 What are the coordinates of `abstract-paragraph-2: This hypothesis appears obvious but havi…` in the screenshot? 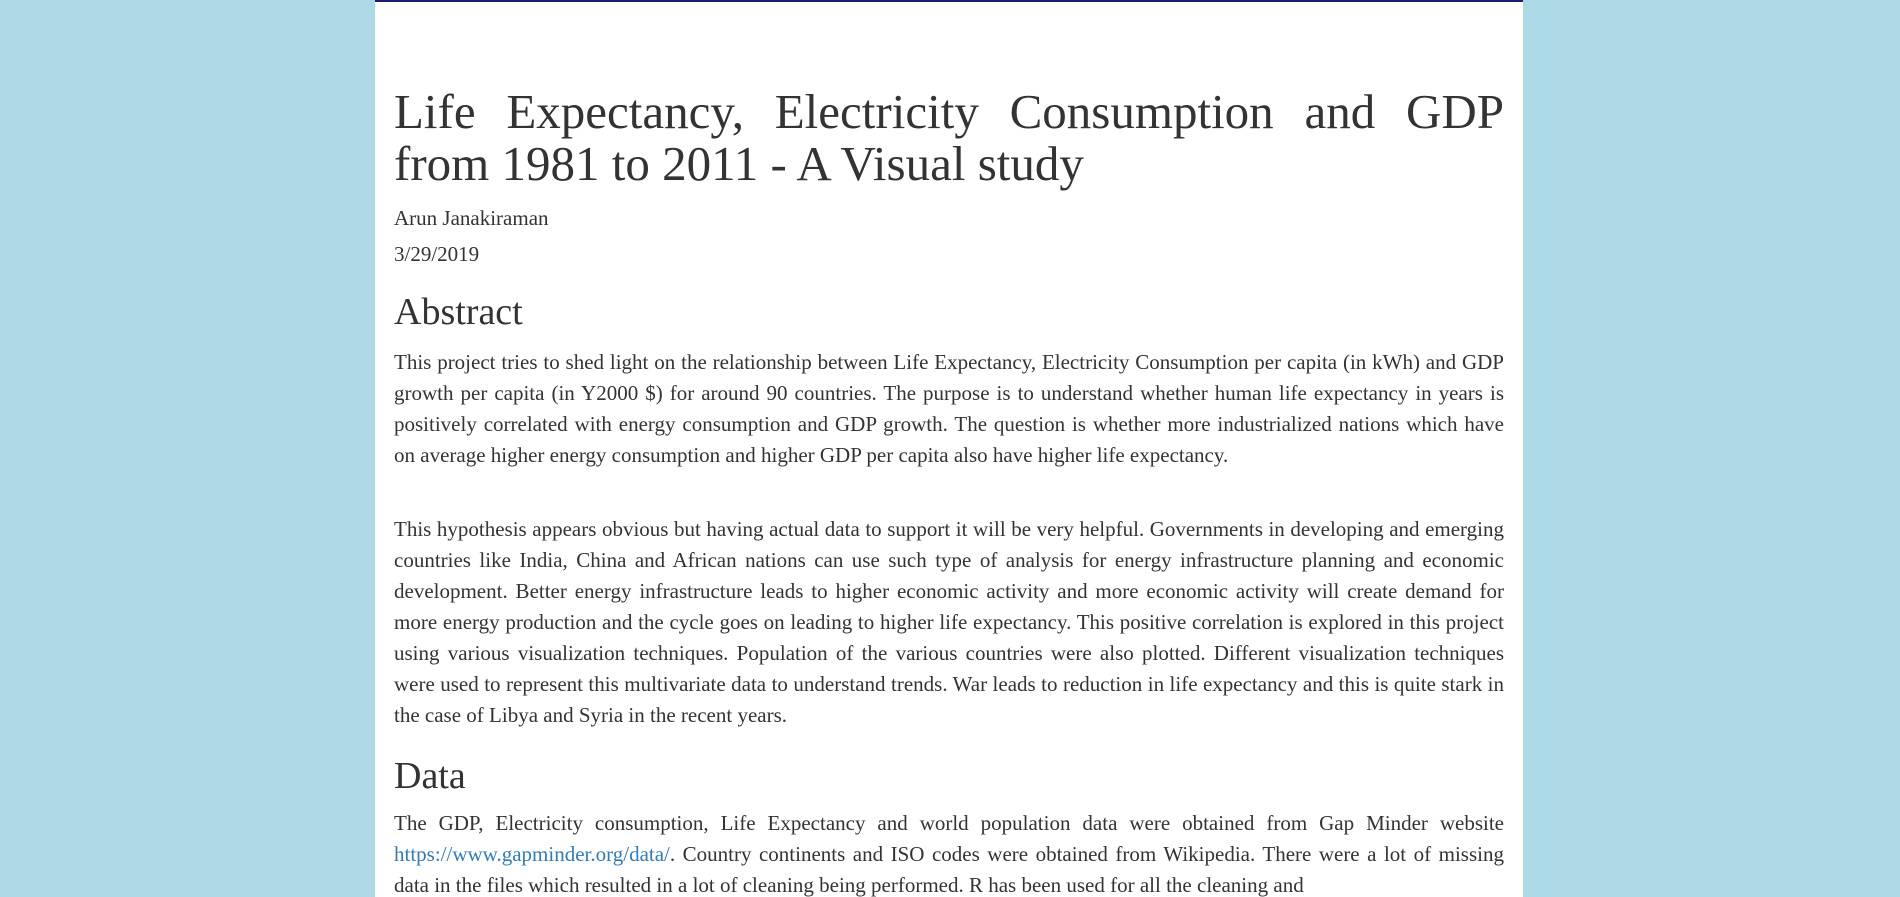 It's located at (949, 622).